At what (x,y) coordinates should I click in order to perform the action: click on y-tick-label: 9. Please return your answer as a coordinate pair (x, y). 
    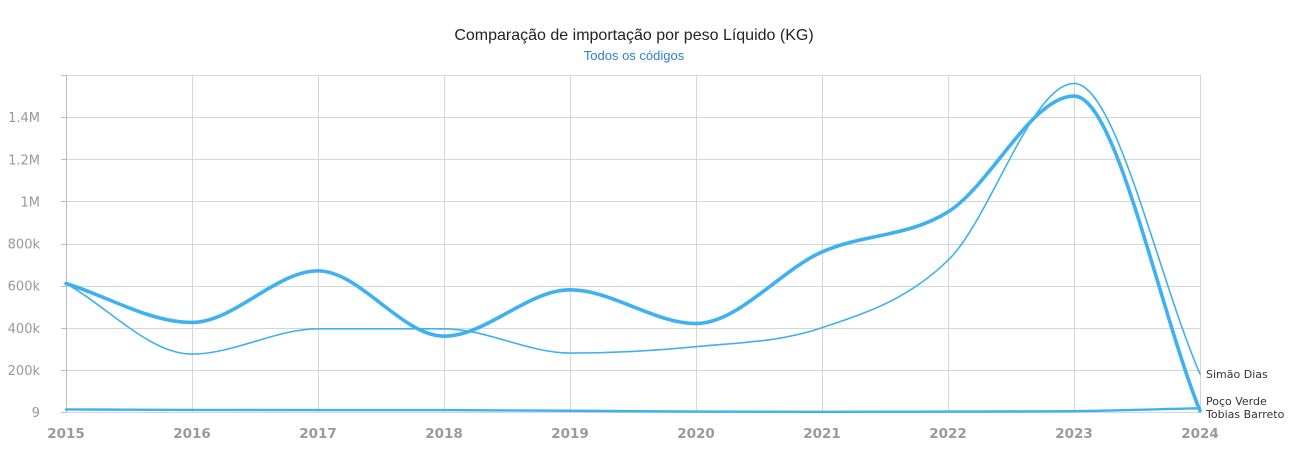
    Looking at the image, I should click on (36, 413).